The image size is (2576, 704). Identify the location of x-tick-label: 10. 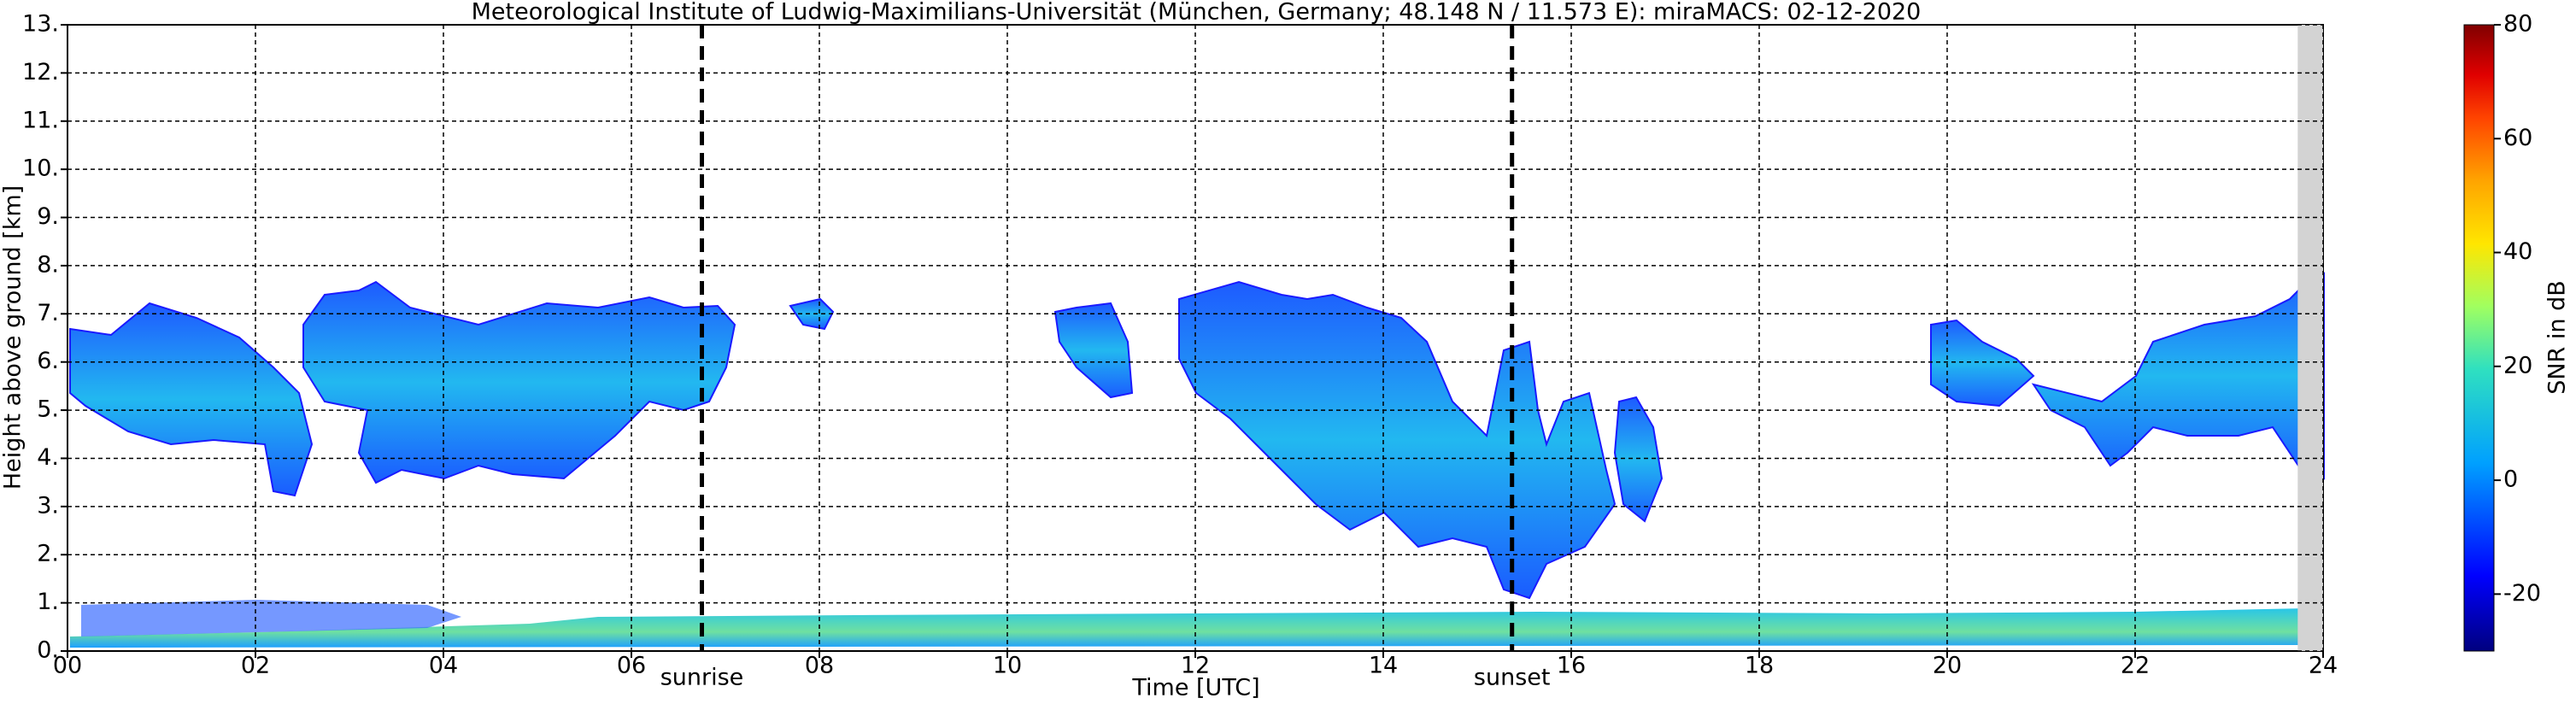
(1007, 666).